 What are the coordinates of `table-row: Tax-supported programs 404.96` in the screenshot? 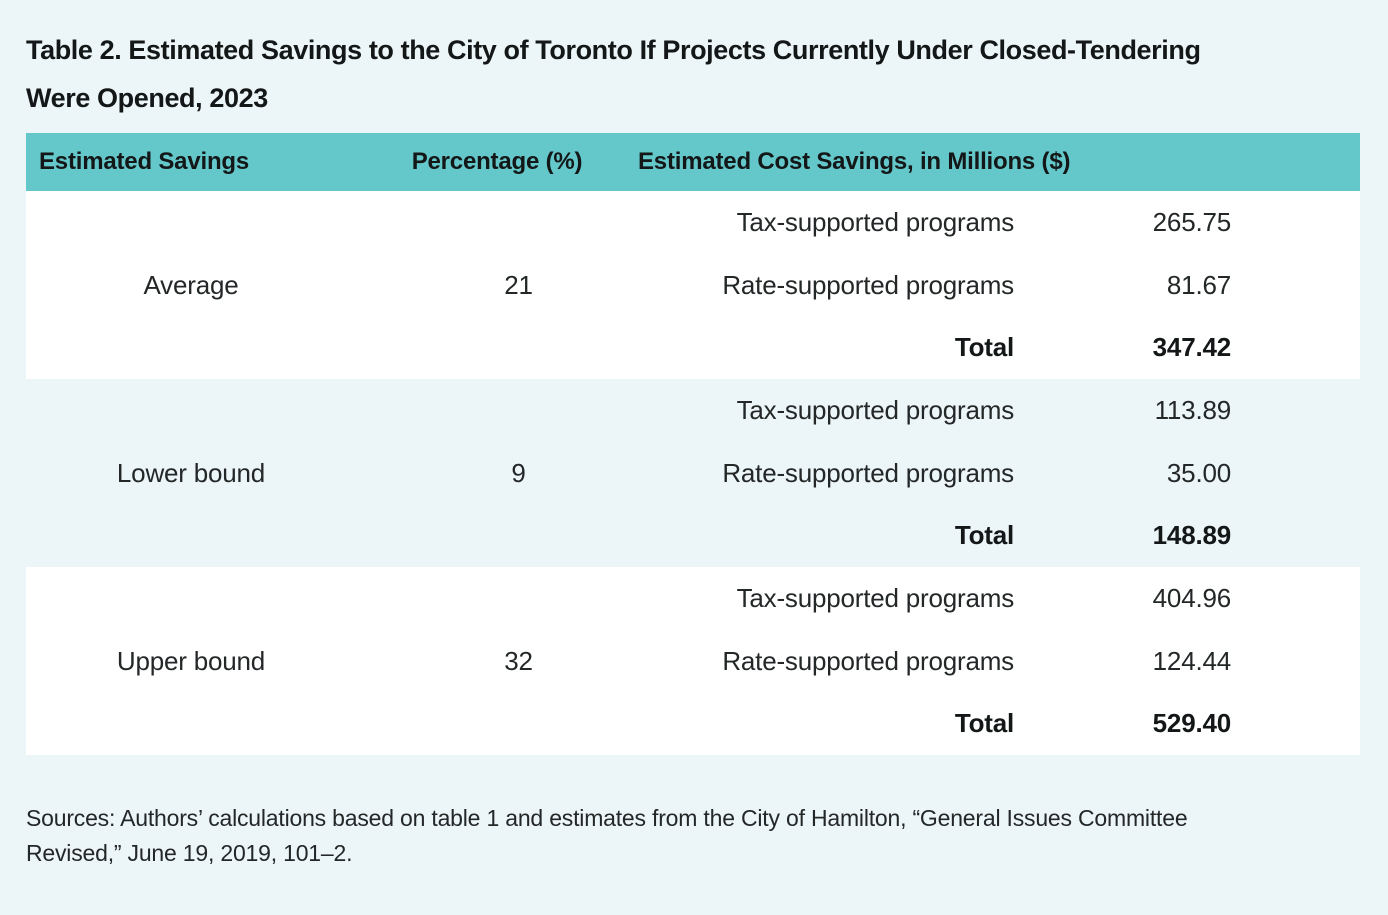 It's located at (1020, 598).